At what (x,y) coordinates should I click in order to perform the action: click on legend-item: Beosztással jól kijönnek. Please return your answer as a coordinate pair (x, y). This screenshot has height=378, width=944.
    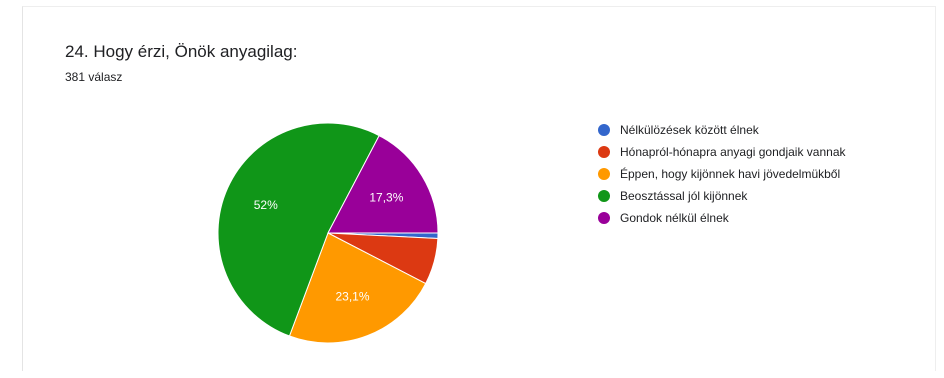
    Looking at the image, I should click on (748, 196).